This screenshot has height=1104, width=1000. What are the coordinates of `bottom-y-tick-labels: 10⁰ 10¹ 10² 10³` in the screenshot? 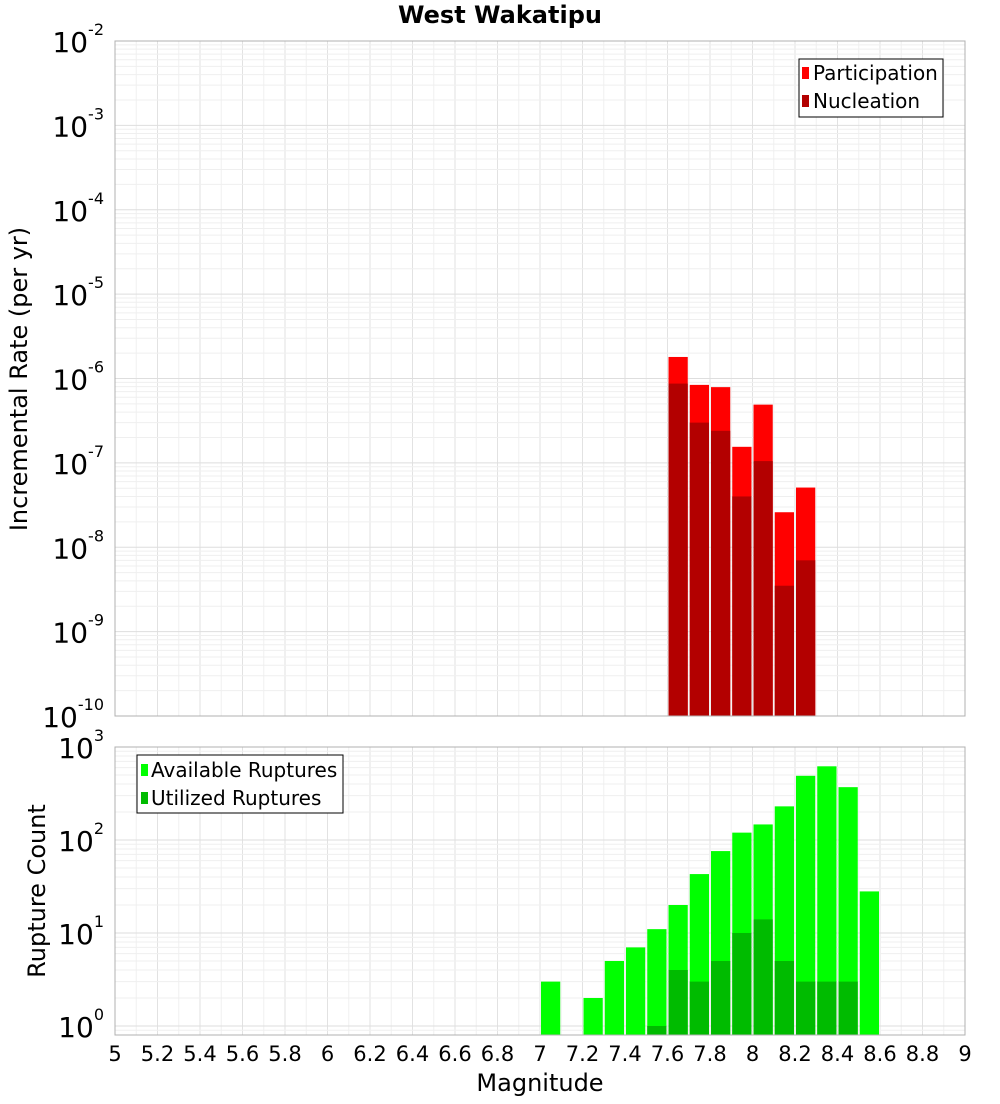 It's located at (81, 885).